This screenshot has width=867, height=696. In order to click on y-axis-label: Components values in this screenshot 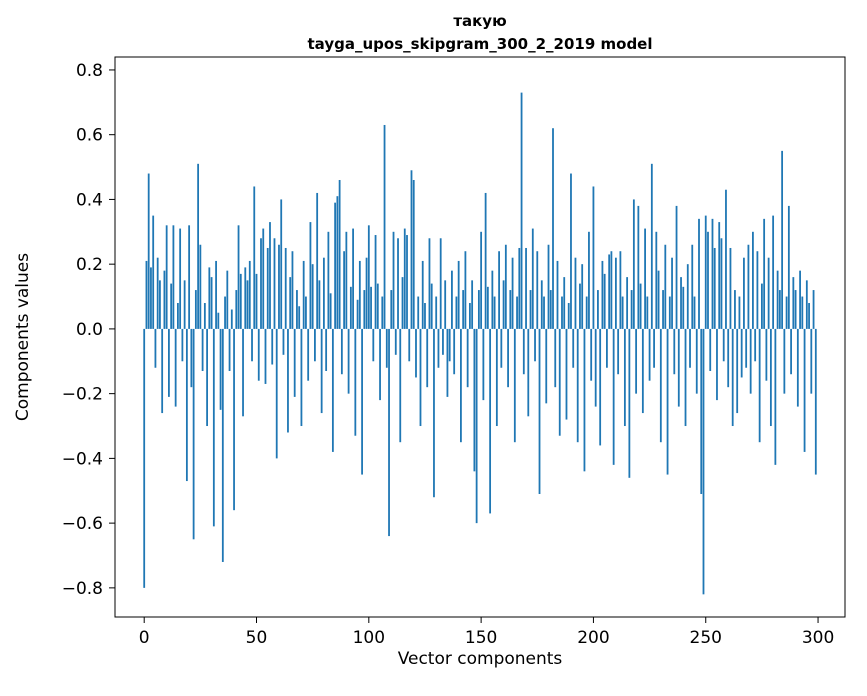, I will do `click(23, 337)`.